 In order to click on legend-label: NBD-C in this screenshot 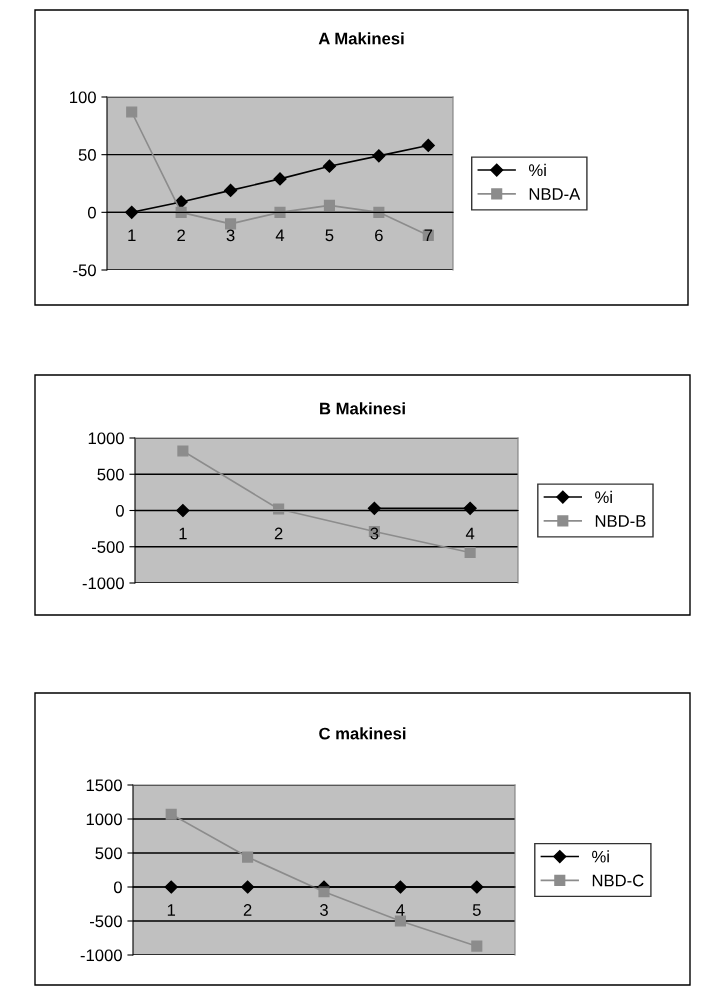, I will do `click(618, 880)`.